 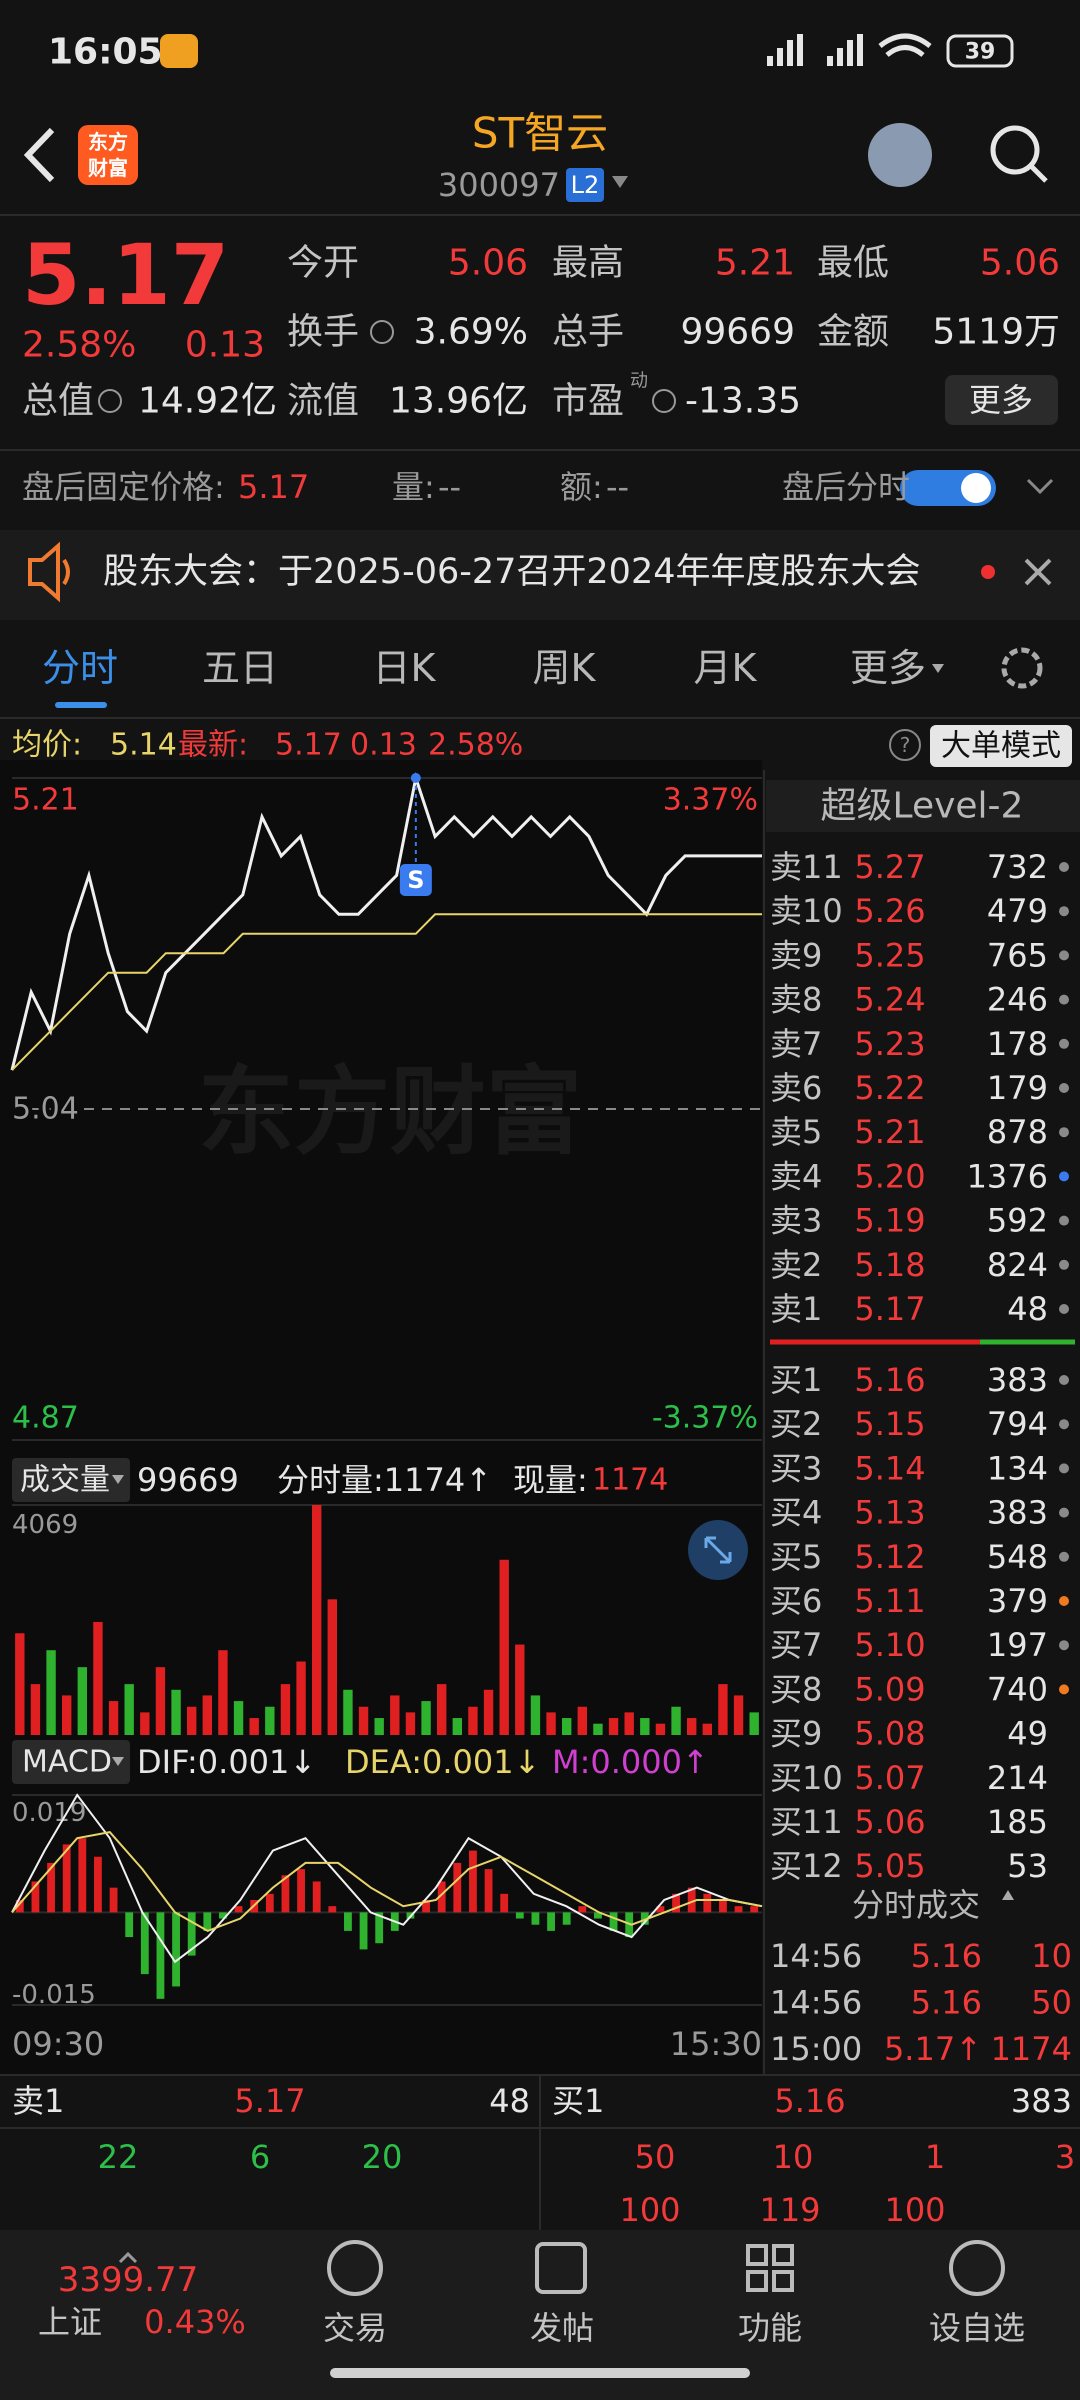 What do you see at coordinates (1017, 1088) in the screenshot?
I see `book-volume: 179` at bounding box center [1017, 1088].